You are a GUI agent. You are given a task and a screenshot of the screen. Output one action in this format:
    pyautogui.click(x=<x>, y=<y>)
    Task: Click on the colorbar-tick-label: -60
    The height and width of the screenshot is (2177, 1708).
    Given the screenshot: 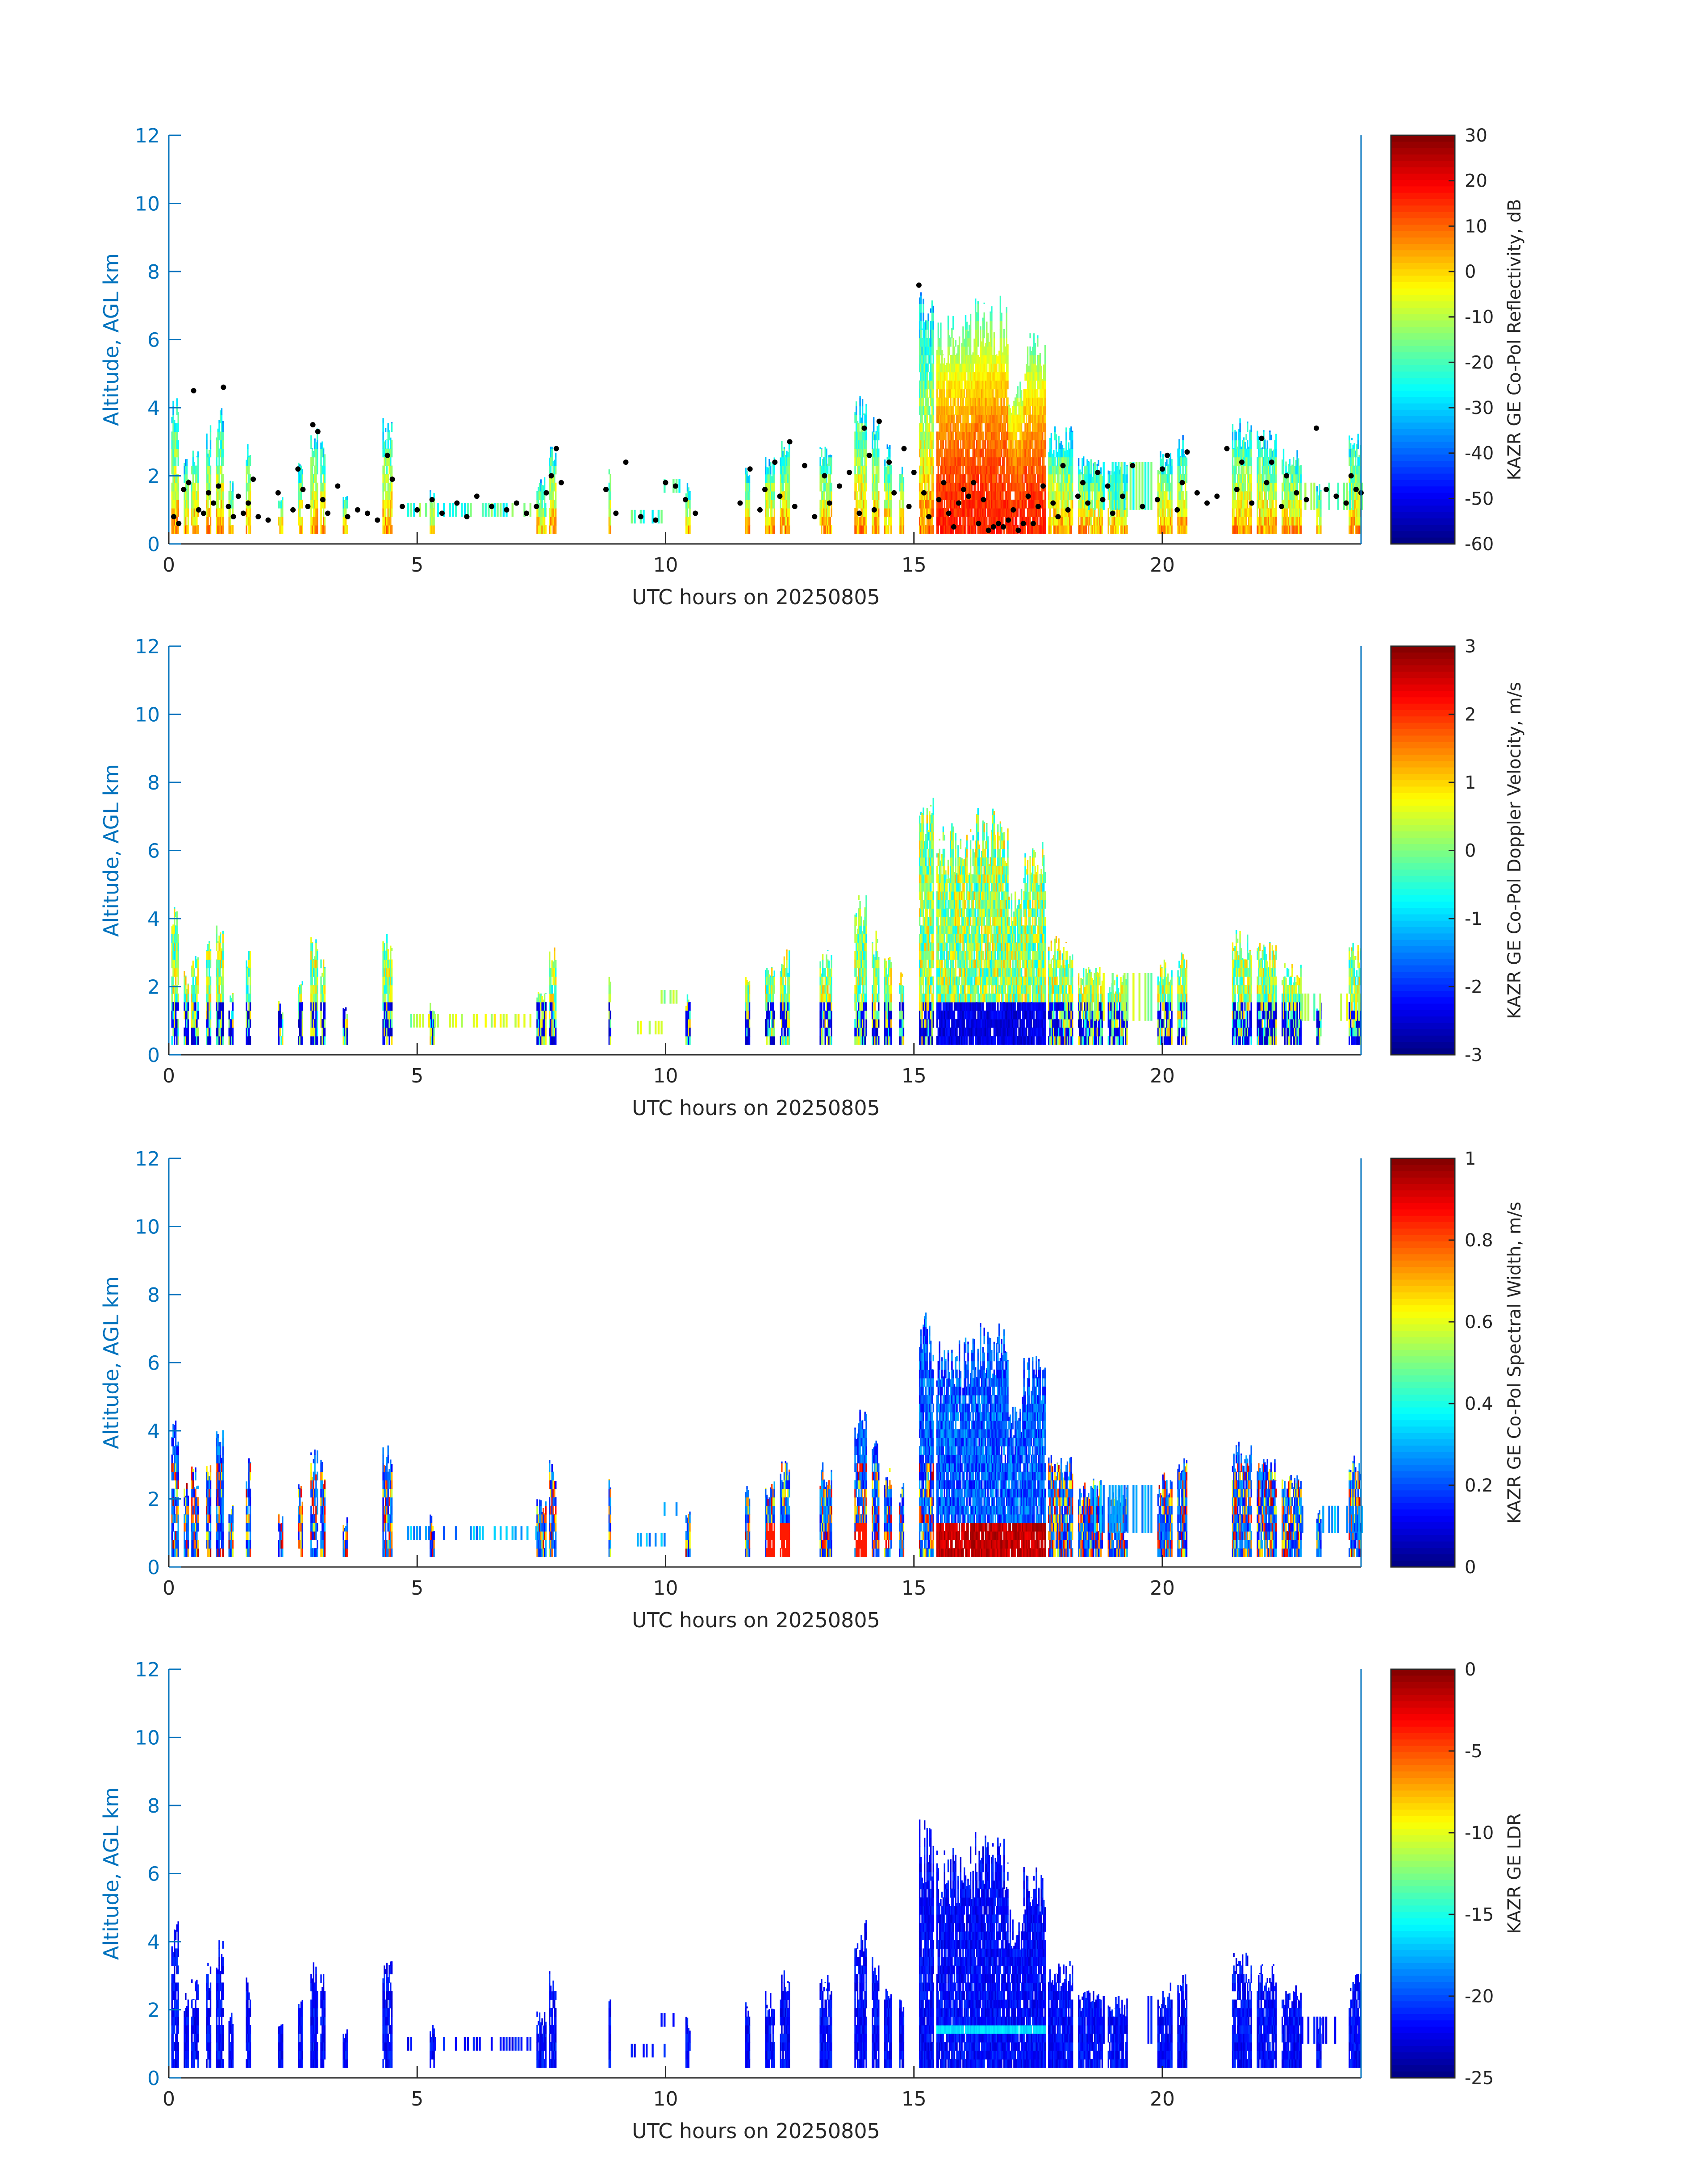 What is the action you would take?
    pyautogui.click(x=1479, y=544)
    